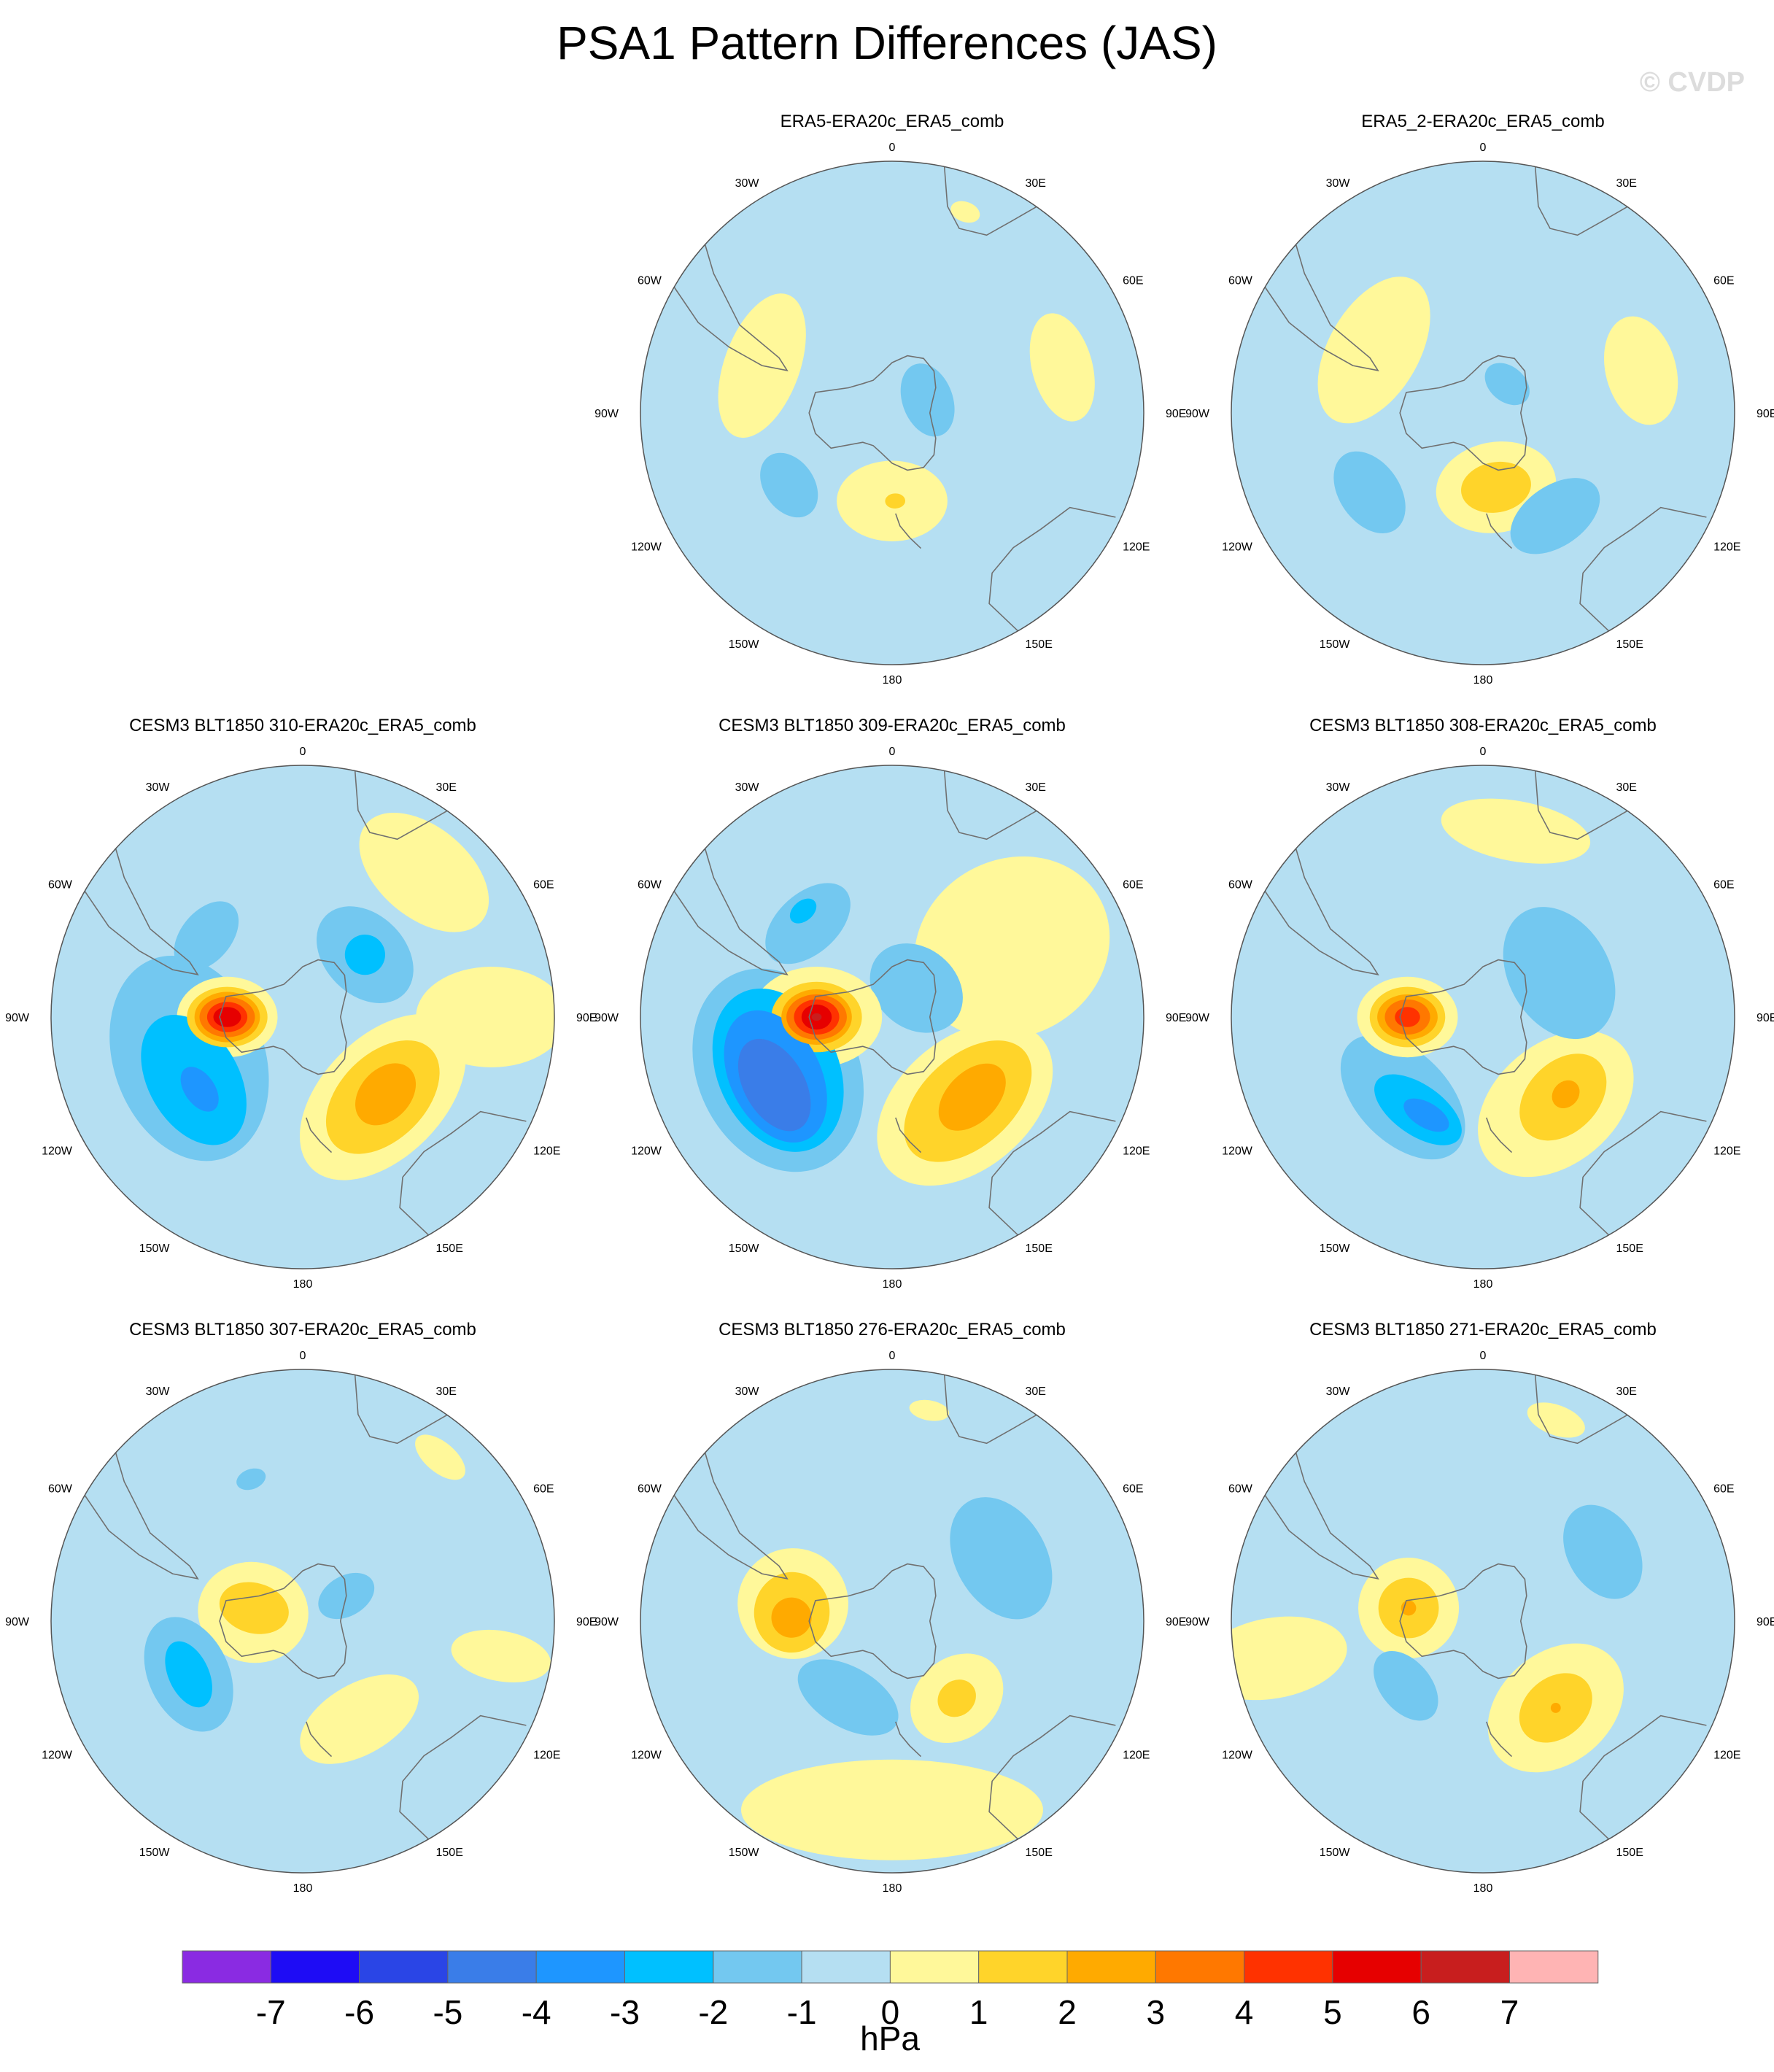 The height and width of the screenshot is (2072, 1774). I want to click on panel-title: CESM3 BLT1850 309-ERA20c_ERA5_comb, so click(892, 725).